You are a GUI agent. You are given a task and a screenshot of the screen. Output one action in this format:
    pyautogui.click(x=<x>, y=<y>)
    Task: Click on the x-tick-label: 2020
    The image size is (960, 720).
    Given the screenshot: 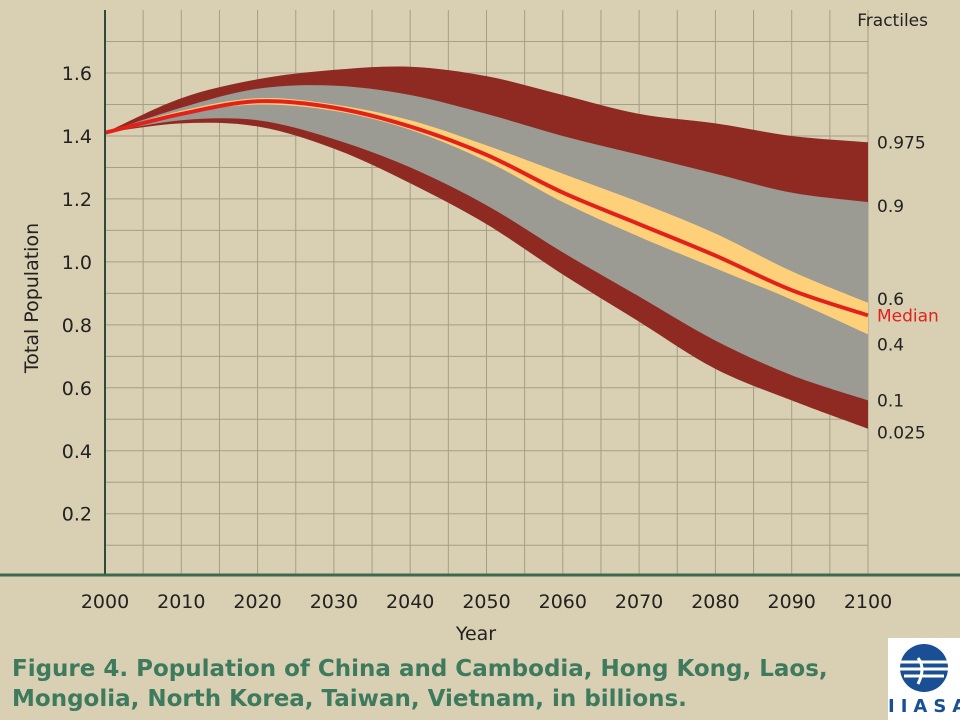 What is the action you would take?
    pyautogui.click(x=257, y=602)
    